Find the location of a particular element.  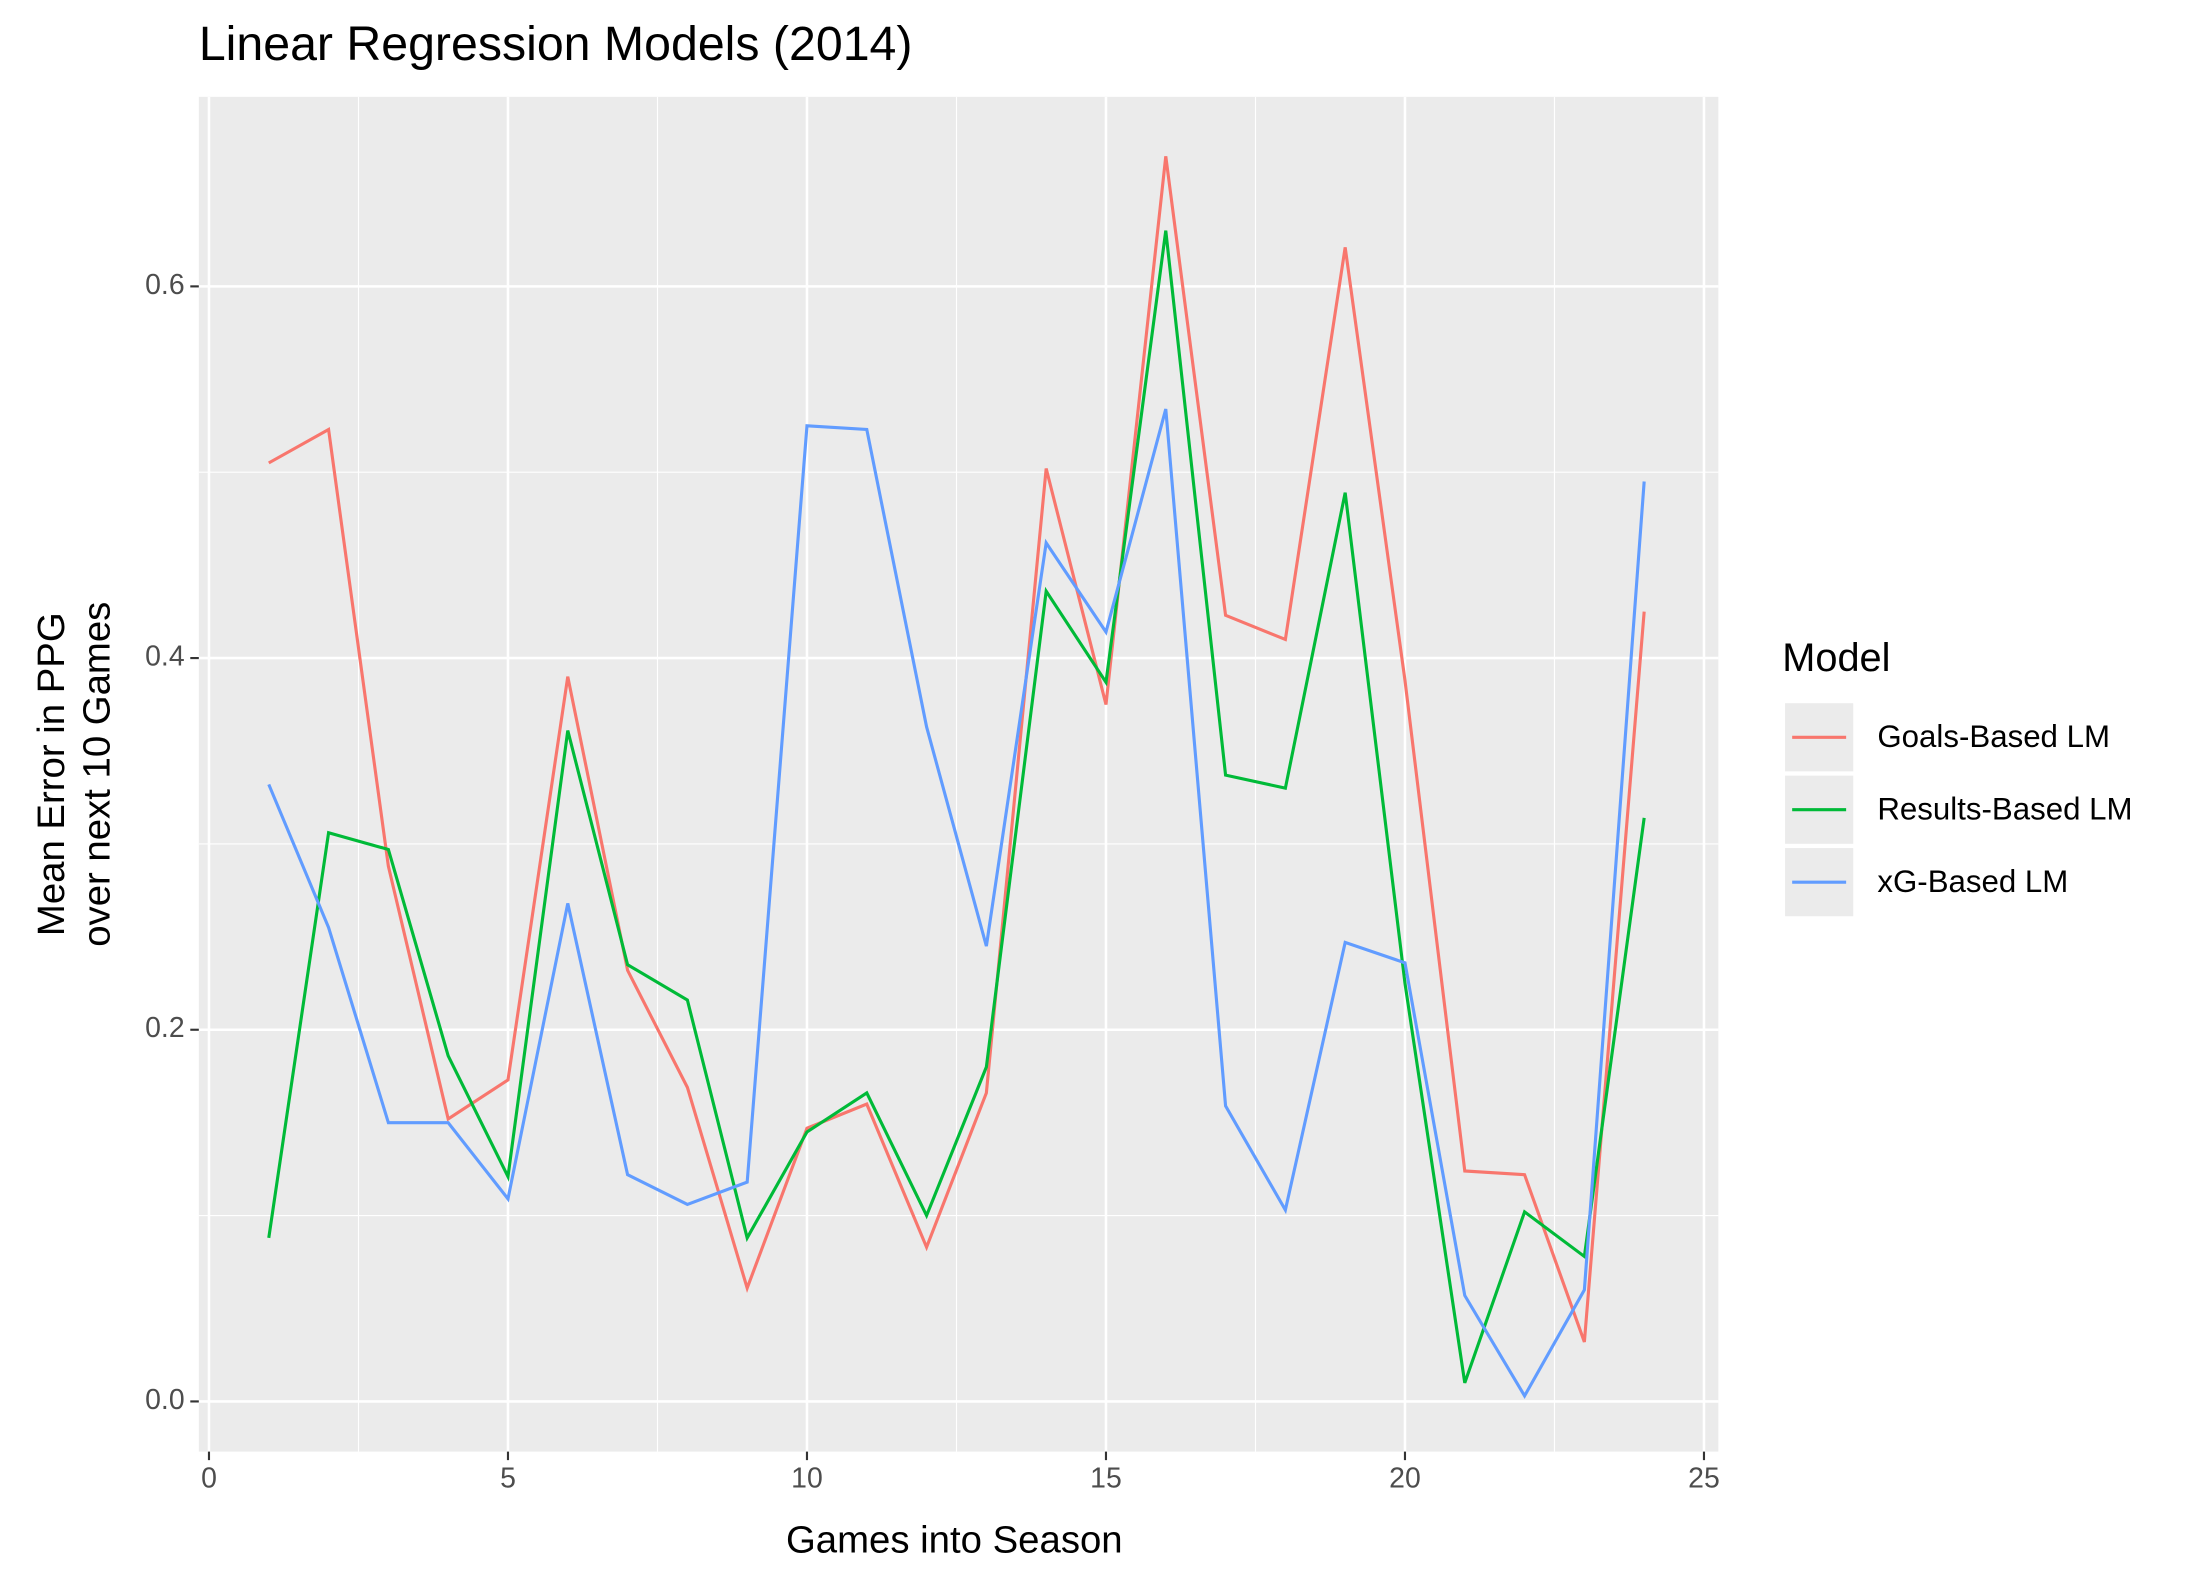

x-tick-label: 5 is located at coordinates (508, 1479).